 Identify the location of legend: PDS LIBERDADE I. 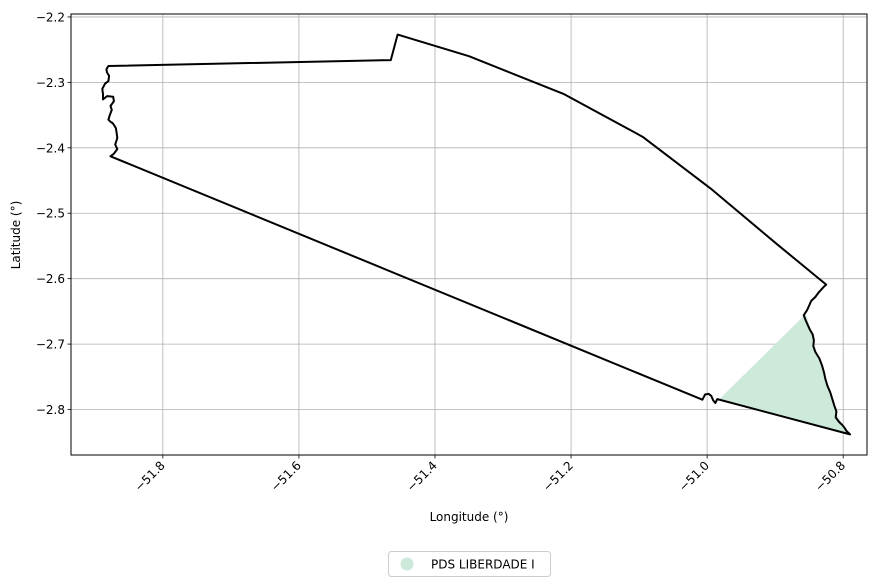
(469, 564).